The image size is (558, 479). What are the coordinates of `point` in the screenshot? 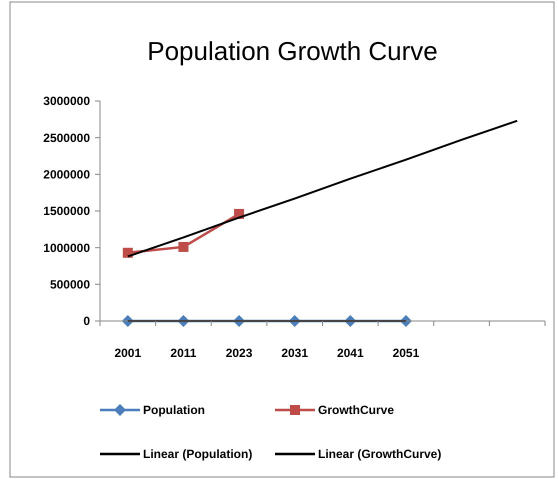 It's located at (183, 247).